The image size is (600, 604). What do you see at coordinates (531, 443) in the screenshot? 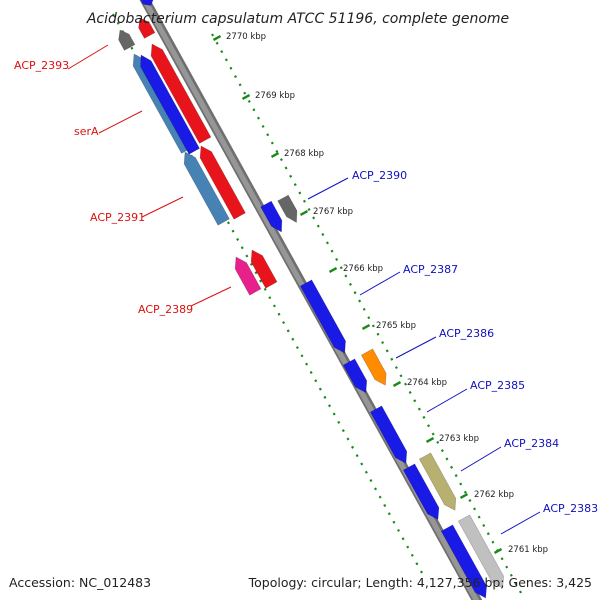
I see `gene-label-acp-2384: ACP_2384` at bounding box center [531, 443].